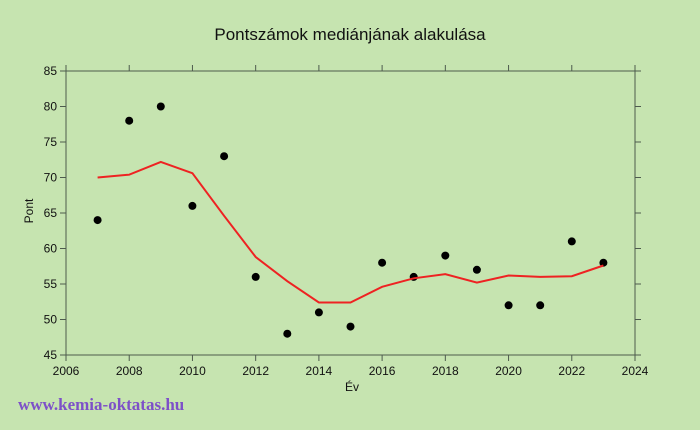 The height and width of the screenshot is (430, 700). Describe the element at coordinates (129, 371) in the screenshot. I see `x-tick-label: 2008` at that location.